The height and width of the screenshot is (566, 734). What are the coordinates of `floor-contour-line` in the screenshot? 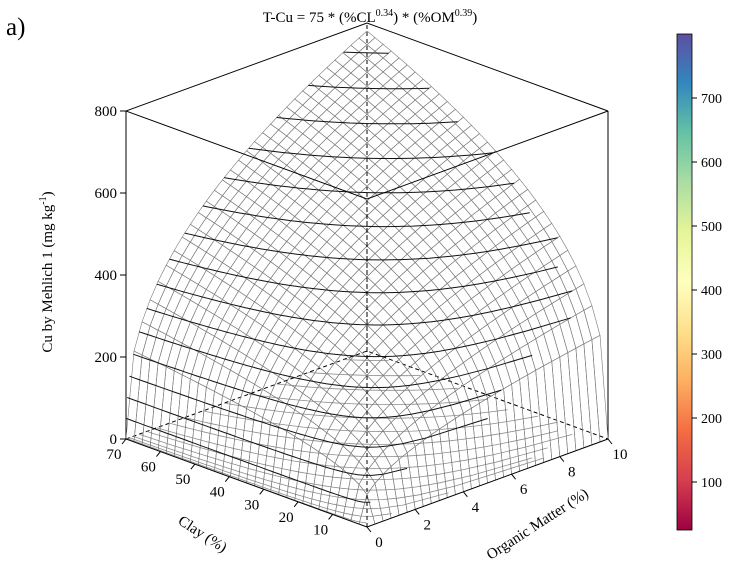 It's located at (364, 448).